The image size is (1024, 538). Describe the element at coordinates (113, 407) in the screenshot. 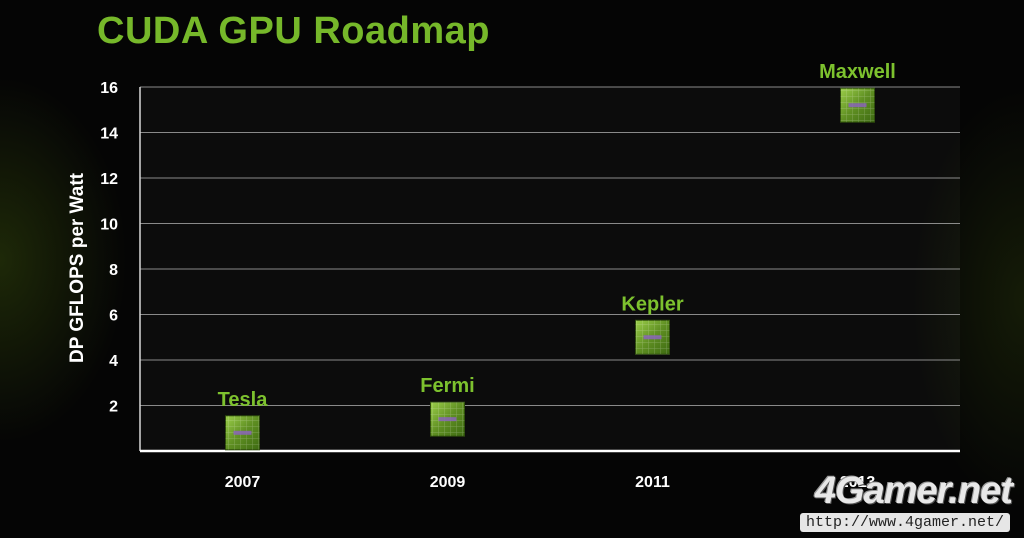

I see `y-tick-label: 2` at that location.